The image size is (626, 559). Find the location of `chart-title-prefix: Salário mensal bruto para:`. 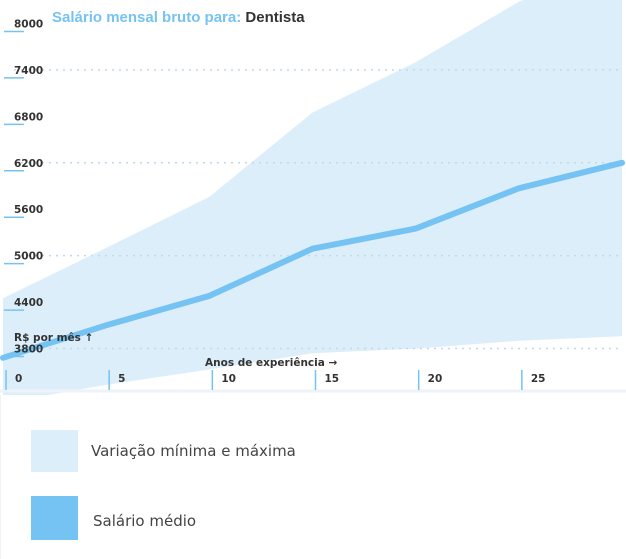

chart-title-prefix: Salário mensal bruto para: is located at coordinates (147, 17).